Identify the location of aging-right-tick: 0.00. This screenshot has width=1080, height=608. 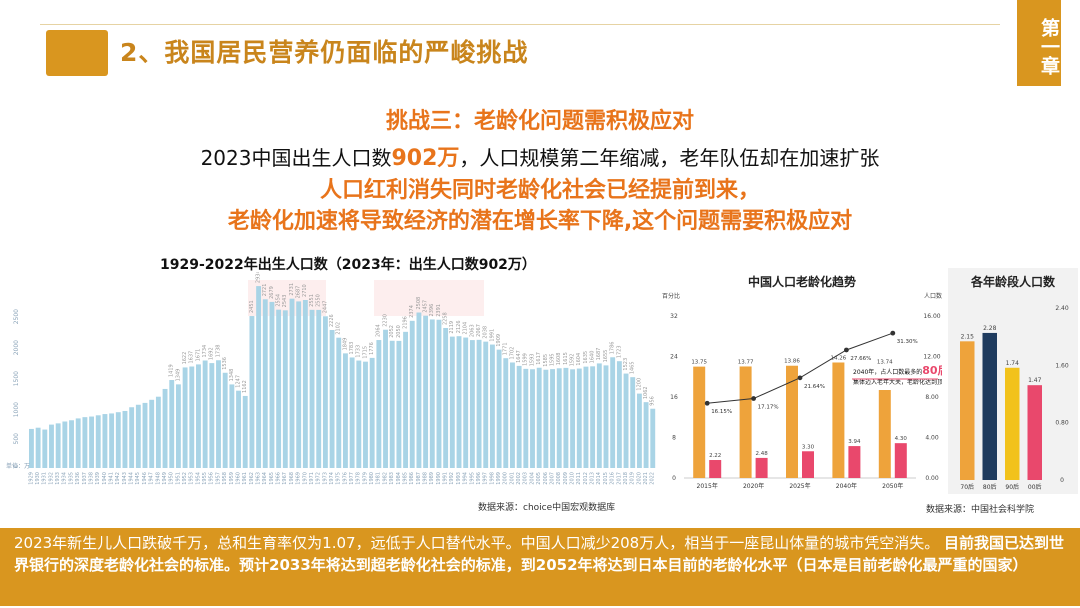
(932, 478).